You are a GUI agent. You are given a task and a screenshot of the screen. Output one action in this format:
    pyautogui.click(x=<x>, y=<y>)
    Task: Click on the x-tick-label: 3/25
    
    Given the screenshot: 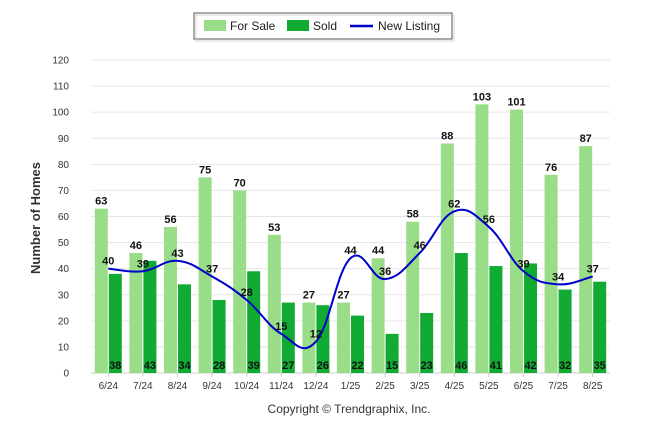 What is the action you would take?
    pyautogui.click(x=420, y=386)
    